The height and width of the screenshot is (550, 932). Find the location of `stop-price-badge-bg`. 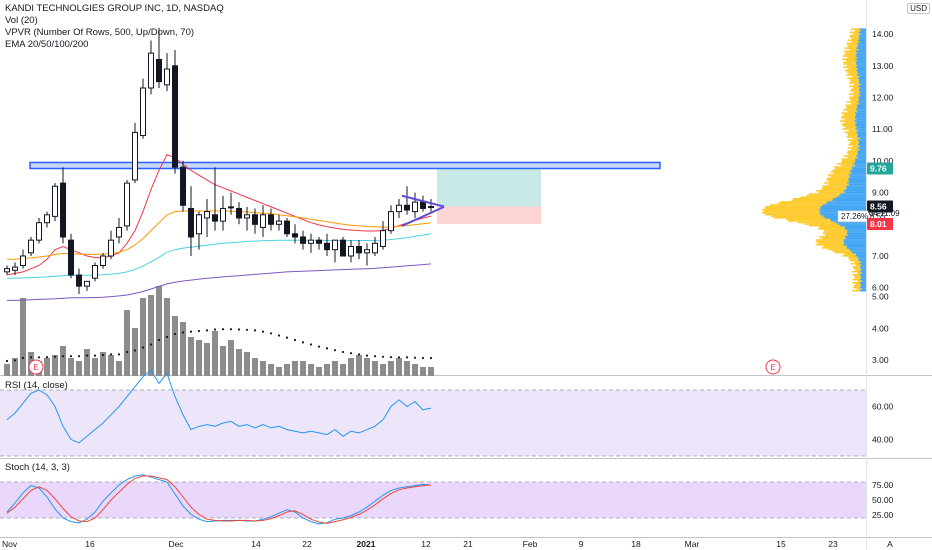

stop-price-badge-bg is located at coordinates (880, 223).